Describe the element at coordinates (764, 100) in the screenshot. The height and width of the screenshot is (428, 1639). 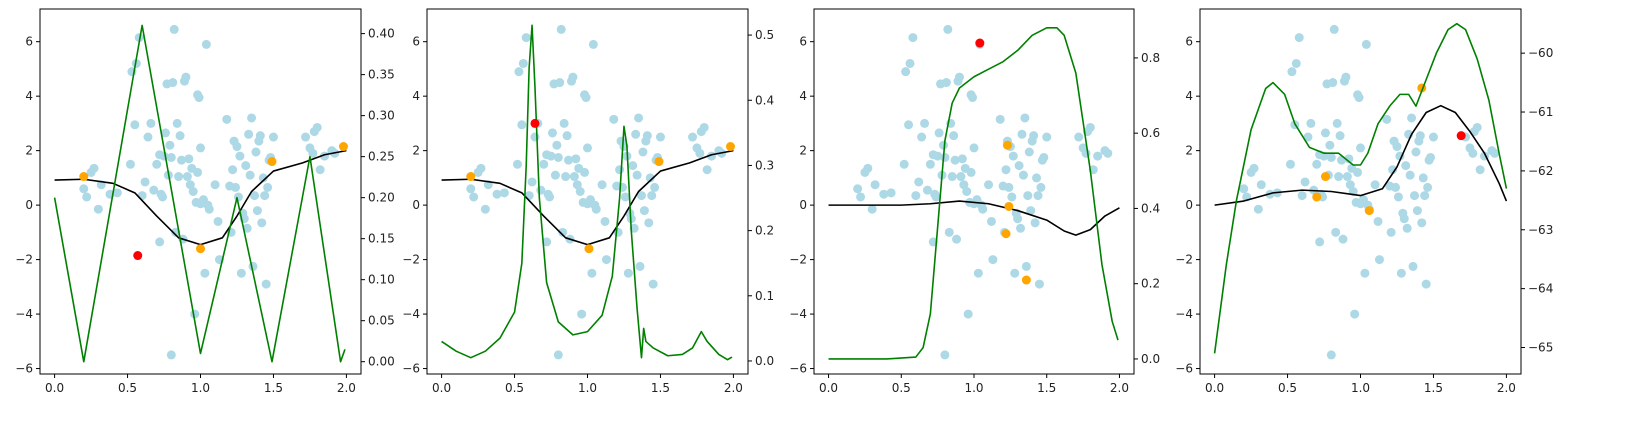
I see `y2-tick-label: 0.4` at that location.